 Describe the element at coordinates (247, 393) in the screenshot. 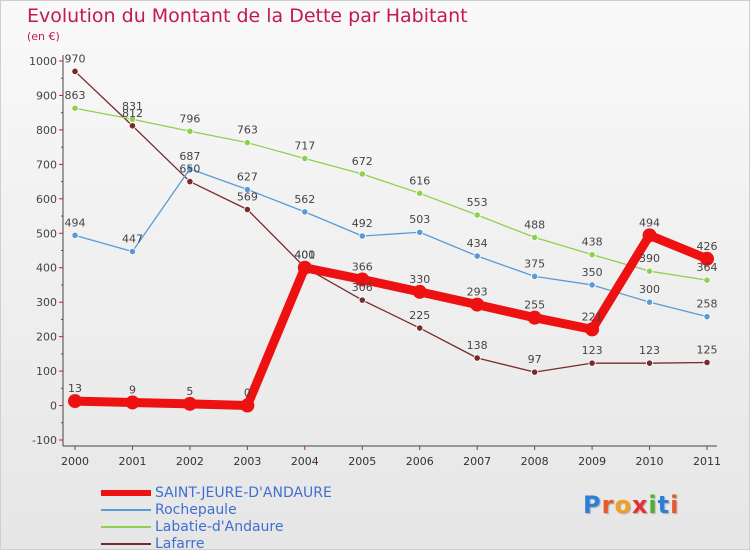

I see `data-label: 0` at that location.